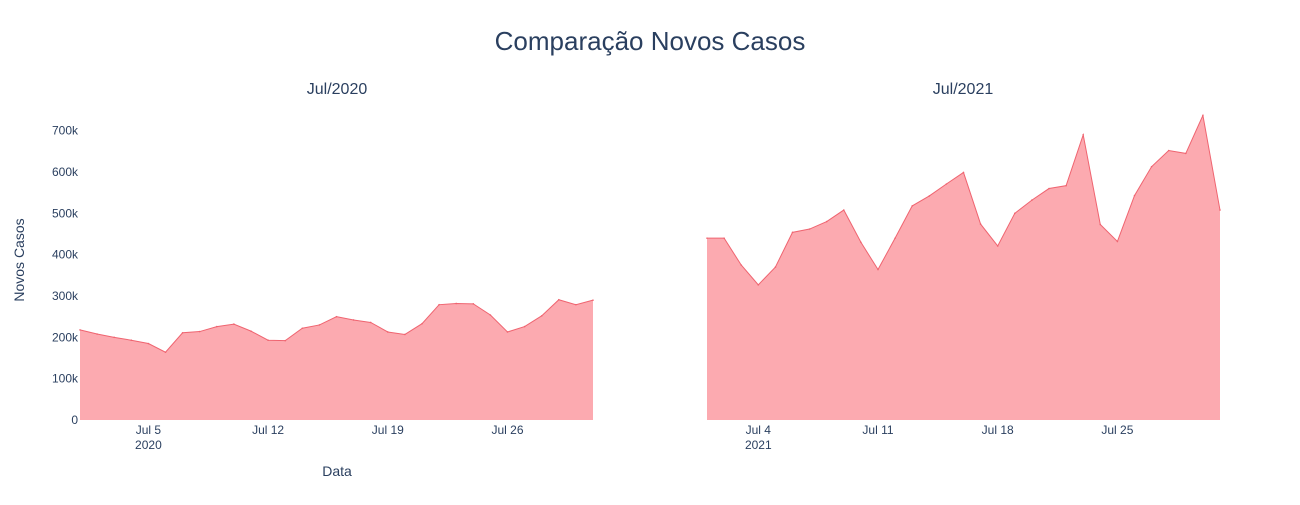 The width and height of the screenshot is (1300, 505). I want to click on x-tick-year-label: 2021, so click(758, 445).